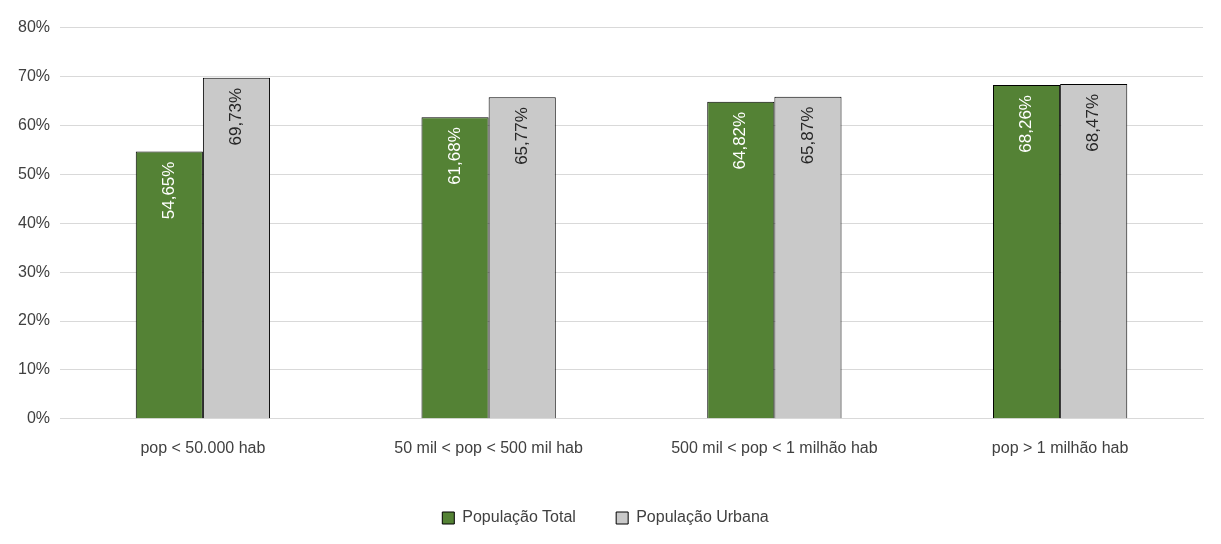  Describe the element at coordinates (169, 190) in the screenshot. I see `data-label: 54,65%` at that location.